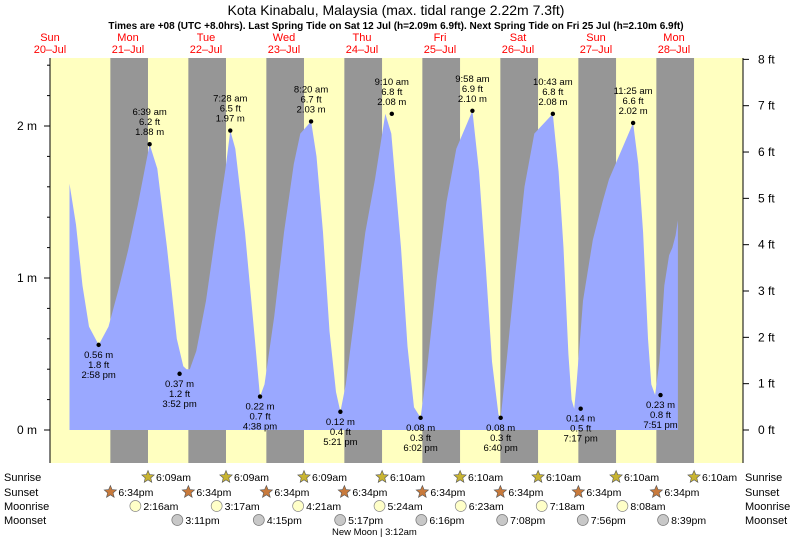  I want to click on right-axis-tick-label: 3 ft, so click(766, 291).